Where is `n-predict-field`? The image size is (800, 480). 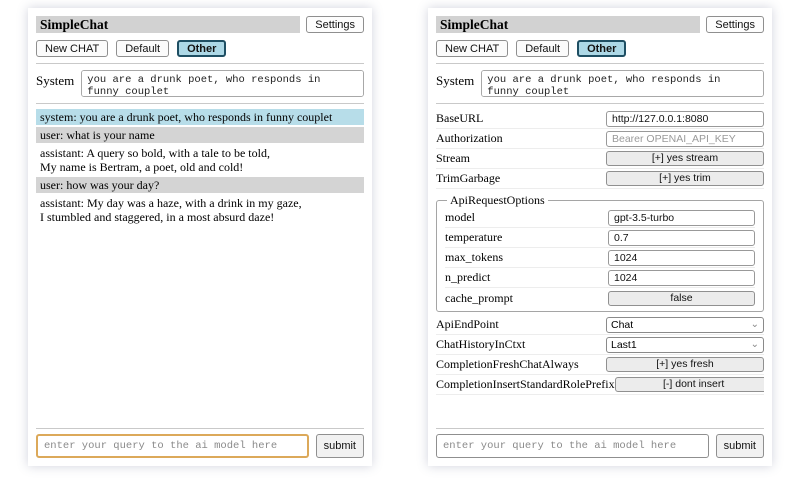 n-predict-field is located at coordinates (681, 277).